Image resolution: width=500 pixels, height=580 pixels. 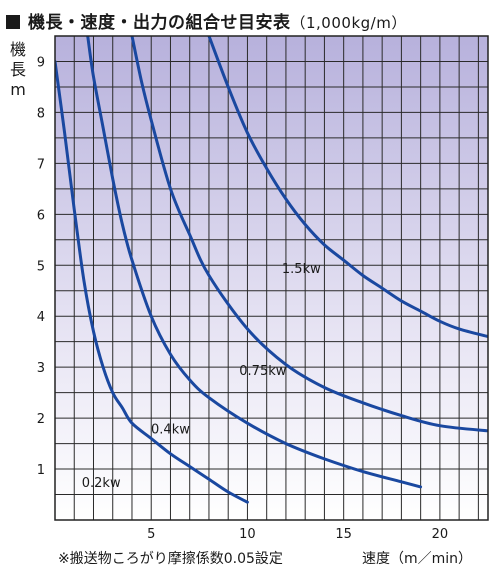 I want to click on x-tick-label: 20, so click(x=440, y=534).